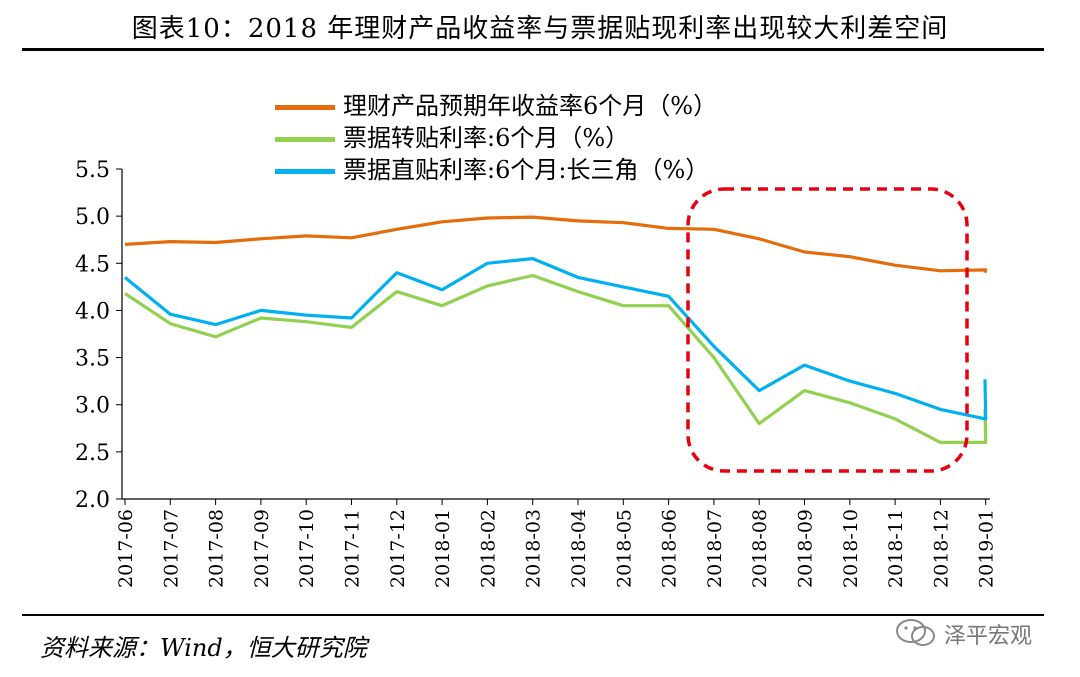 This screenshot has width=1080, height=677. I want to click on x-tick-label: 2018-09, so click(806, 548).